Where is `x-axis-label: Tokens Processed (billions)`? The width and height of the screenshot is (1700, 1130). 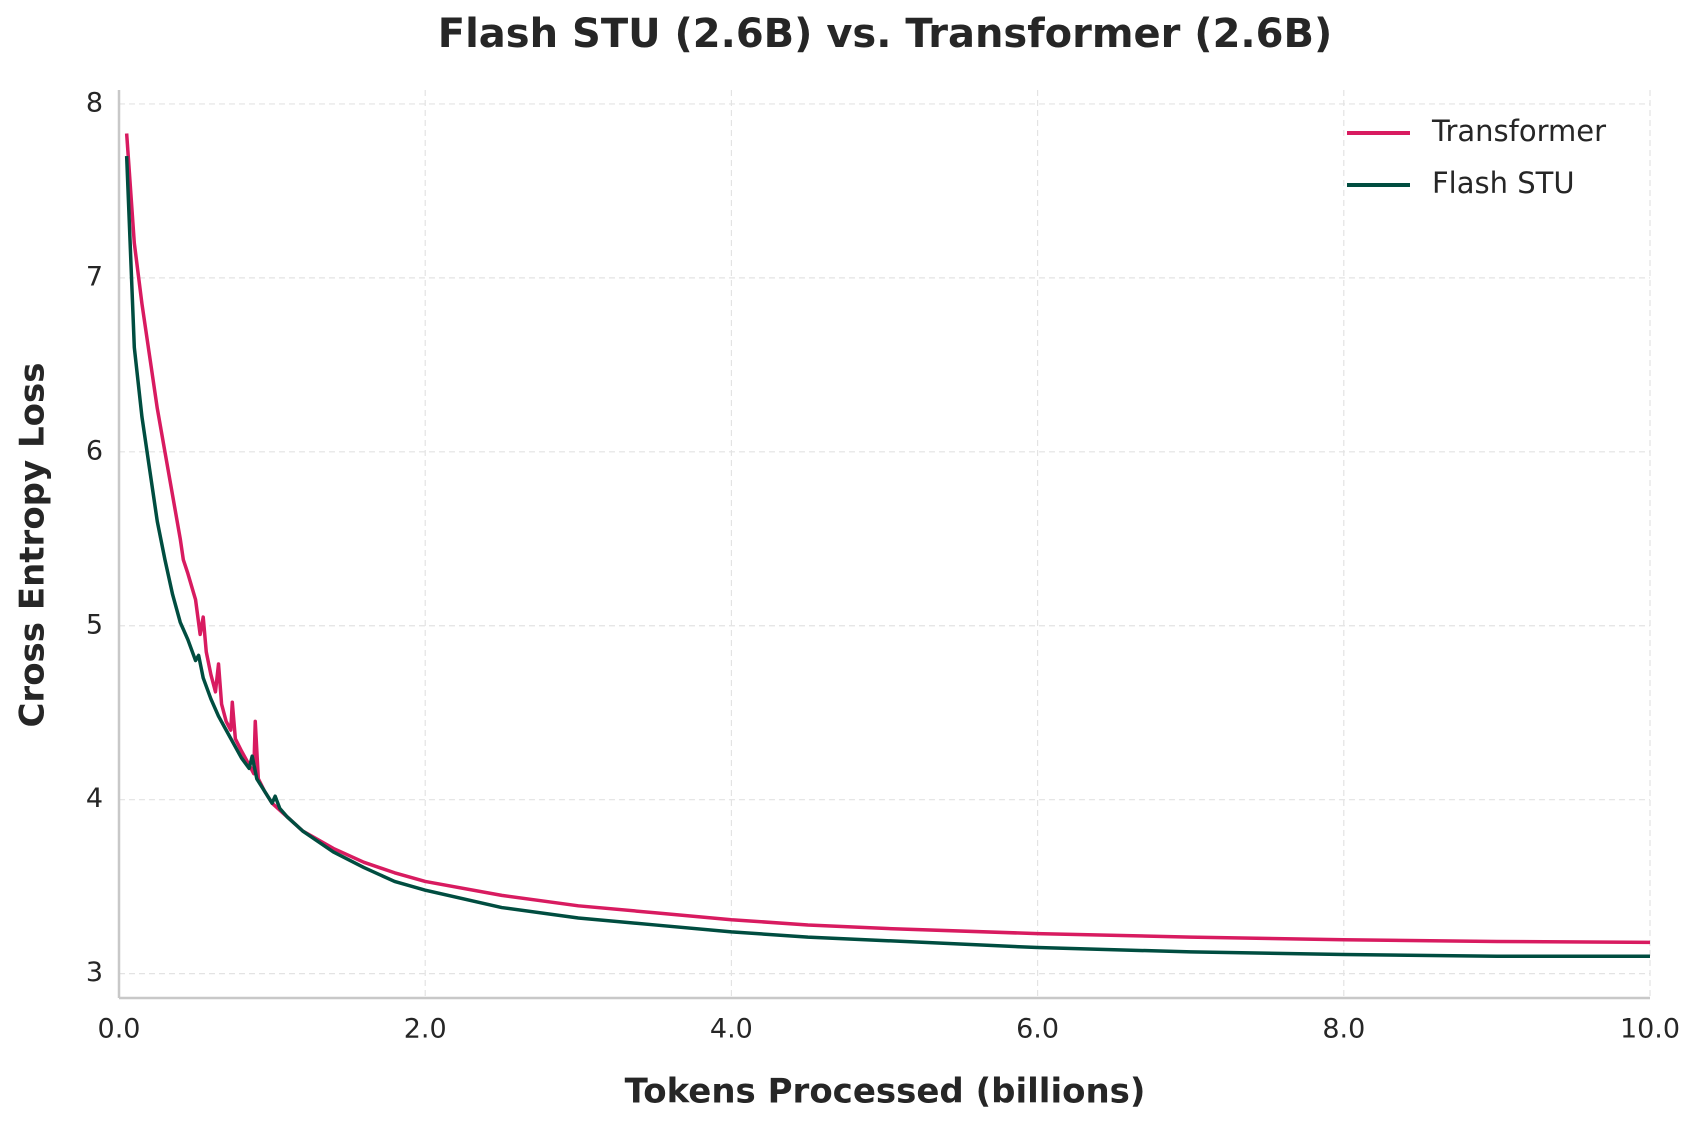
x-axis-label: Tokens Processed (billions) is located at coordinates (885, 1092).